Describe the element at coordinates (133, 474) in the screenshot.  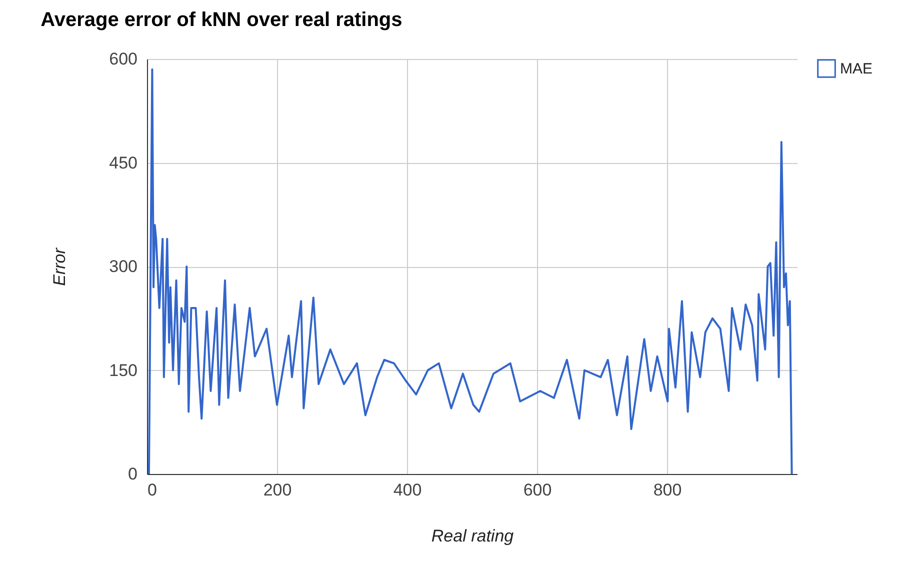
I see `y-tick-label: 0` at that location.